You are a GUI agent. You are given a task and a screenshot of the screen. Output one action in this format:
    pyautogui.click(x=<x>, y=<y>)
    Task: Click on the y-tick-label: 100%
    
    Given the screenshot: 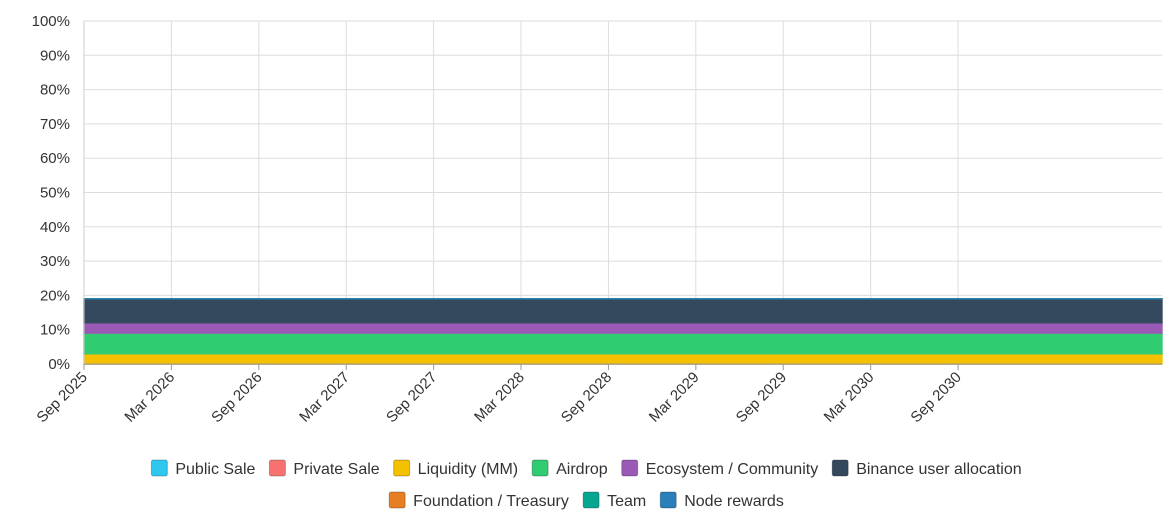 What is the action you would take?
    pyautogui.click(x=51, y=21)
    